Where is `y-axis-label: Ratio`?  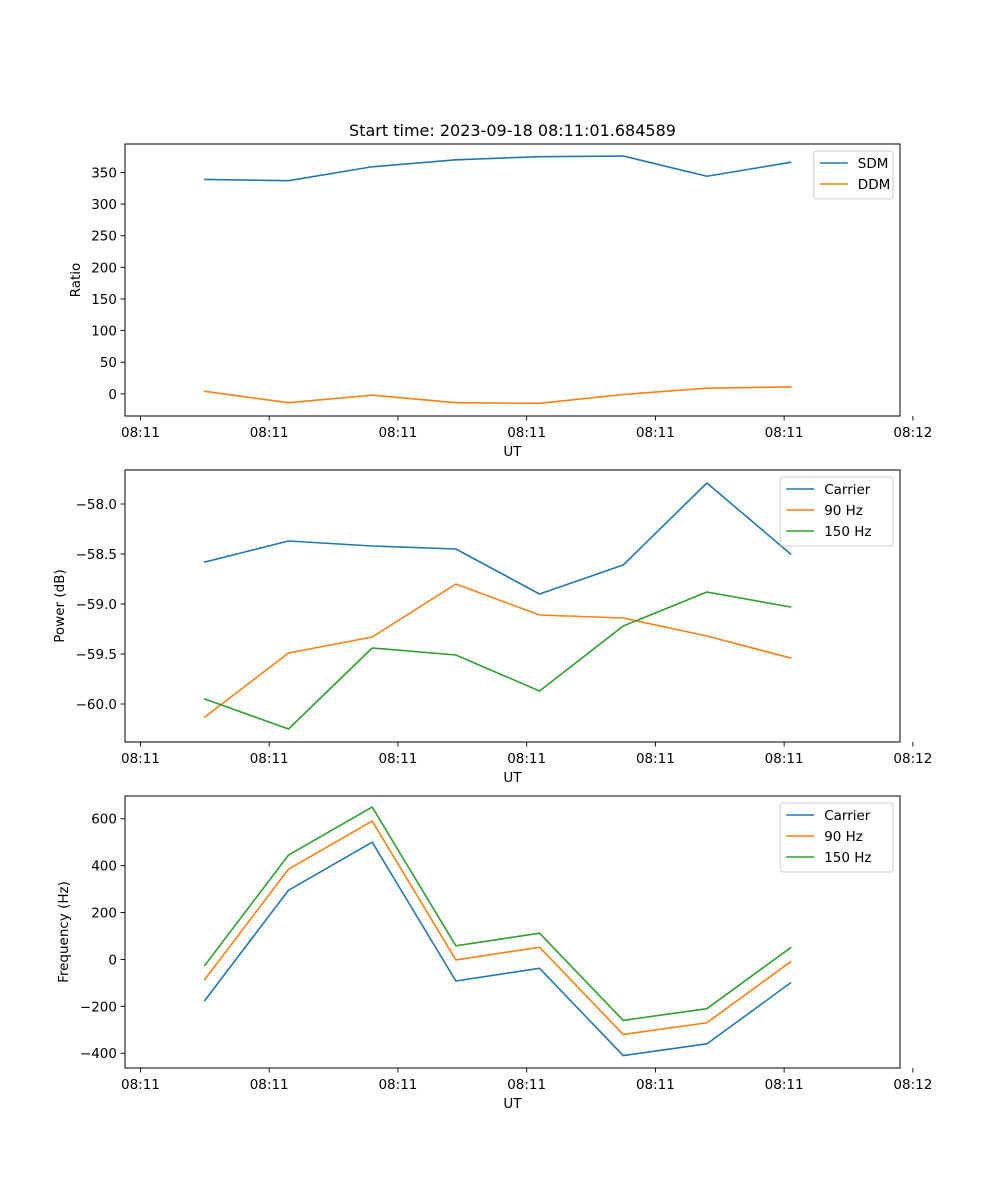
y-axis-label: Ratio is located at coordinates (76, 280).